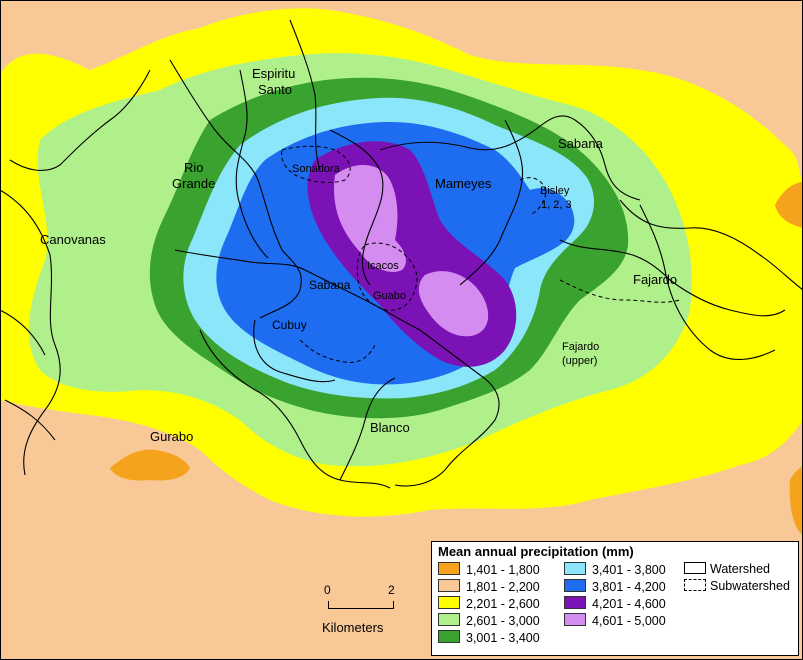 Image resolution: width=803 pixels, height=660 pixels. Describe the element at coordinates (556, 205) in the screenshot. I see `label-bisley-nums: 1, 2, 3` at that location.